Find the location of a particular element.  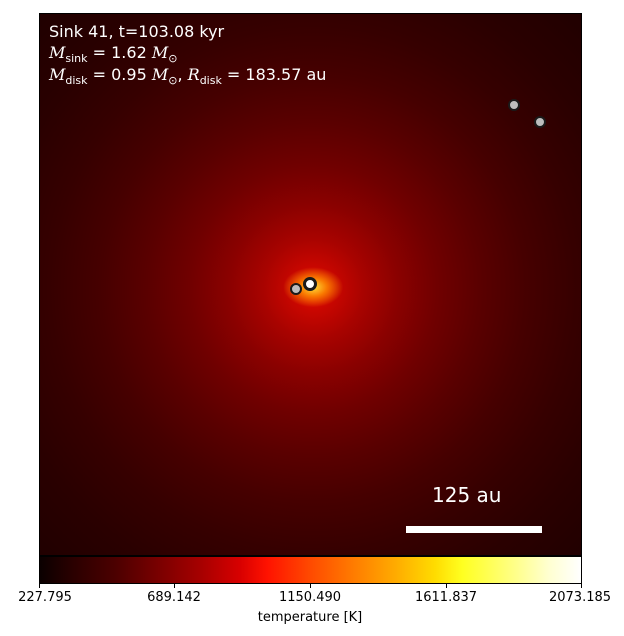

sink-title: Sink 41, t=103.08 kyr is located at coordinates (136, 32).